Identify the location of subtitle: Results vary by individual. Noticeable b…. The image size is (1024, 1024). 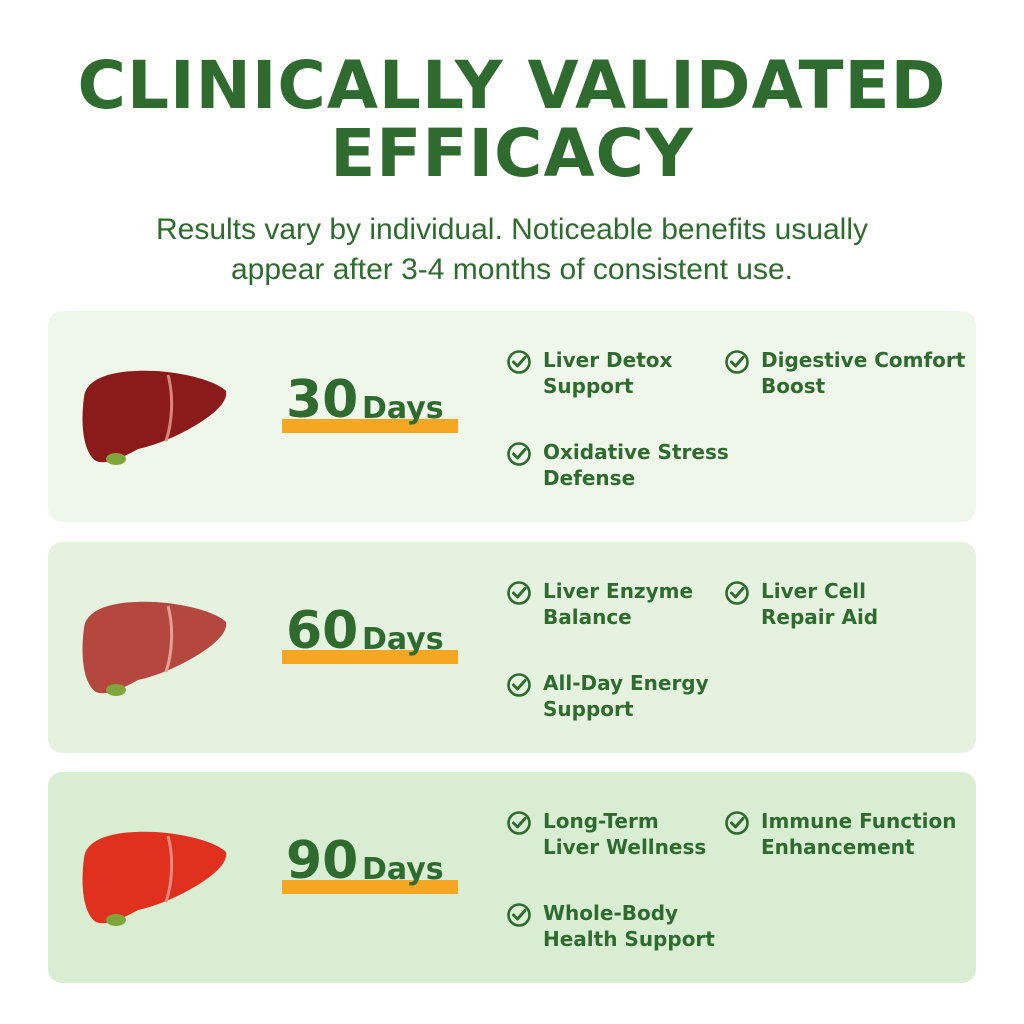
(512, 250).